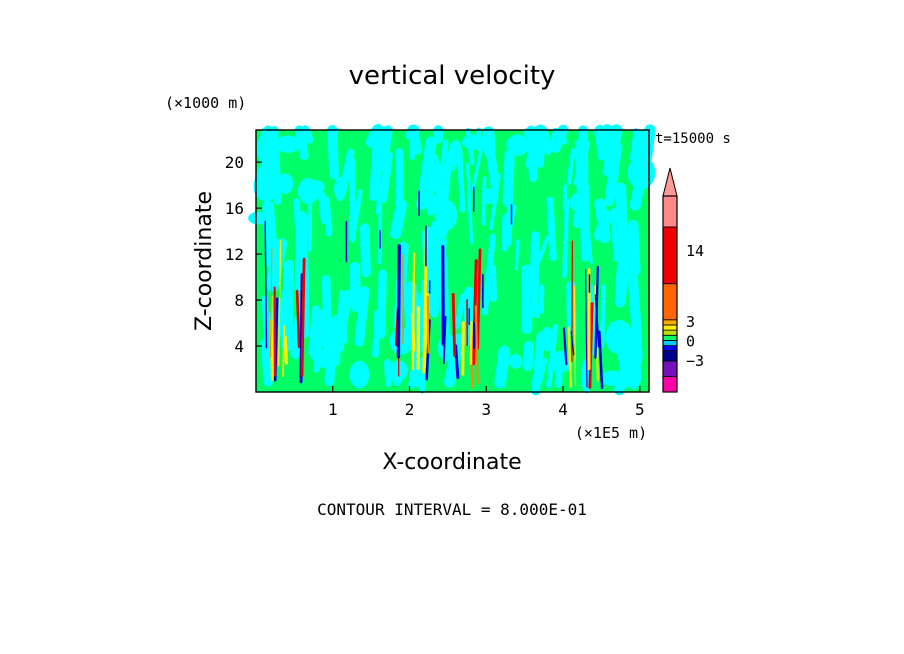 Image resolution: width=904 pixels, height=654 pixels. I want to click on x-axis-ticks: 1 2 3 4 5, so click(486, 402).